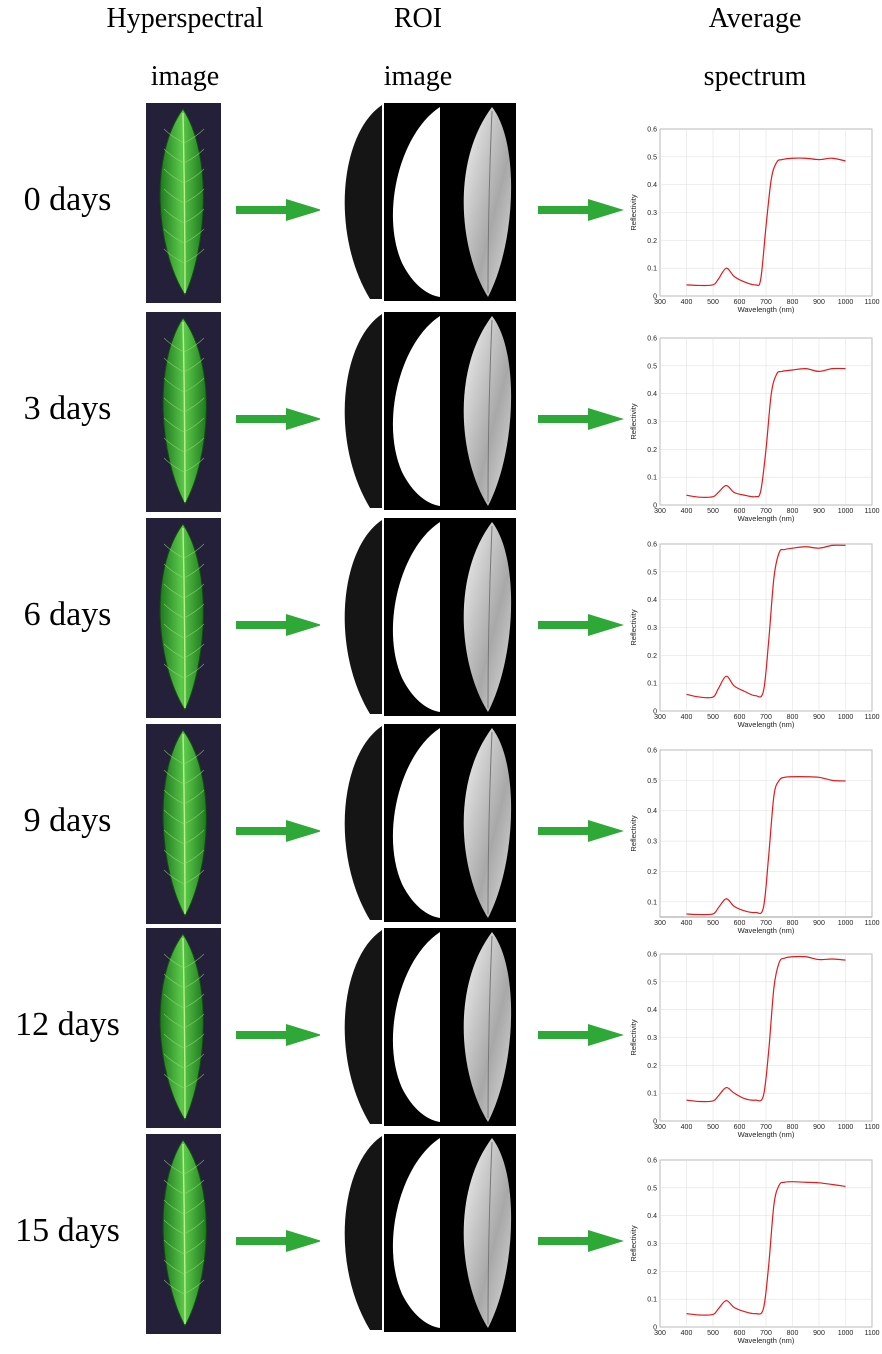 This screenshot has width=882, height=1354. I want to click on row-label: 6 days, so click(67, 614).